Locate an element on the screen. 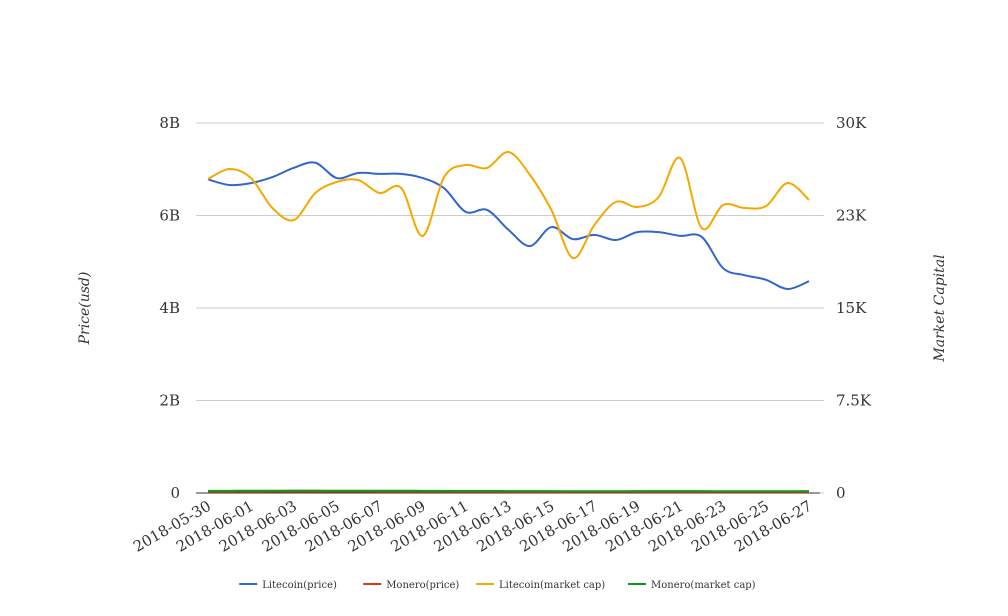  y2-axis-title: Market Capital is located at coordinates (940, 308).